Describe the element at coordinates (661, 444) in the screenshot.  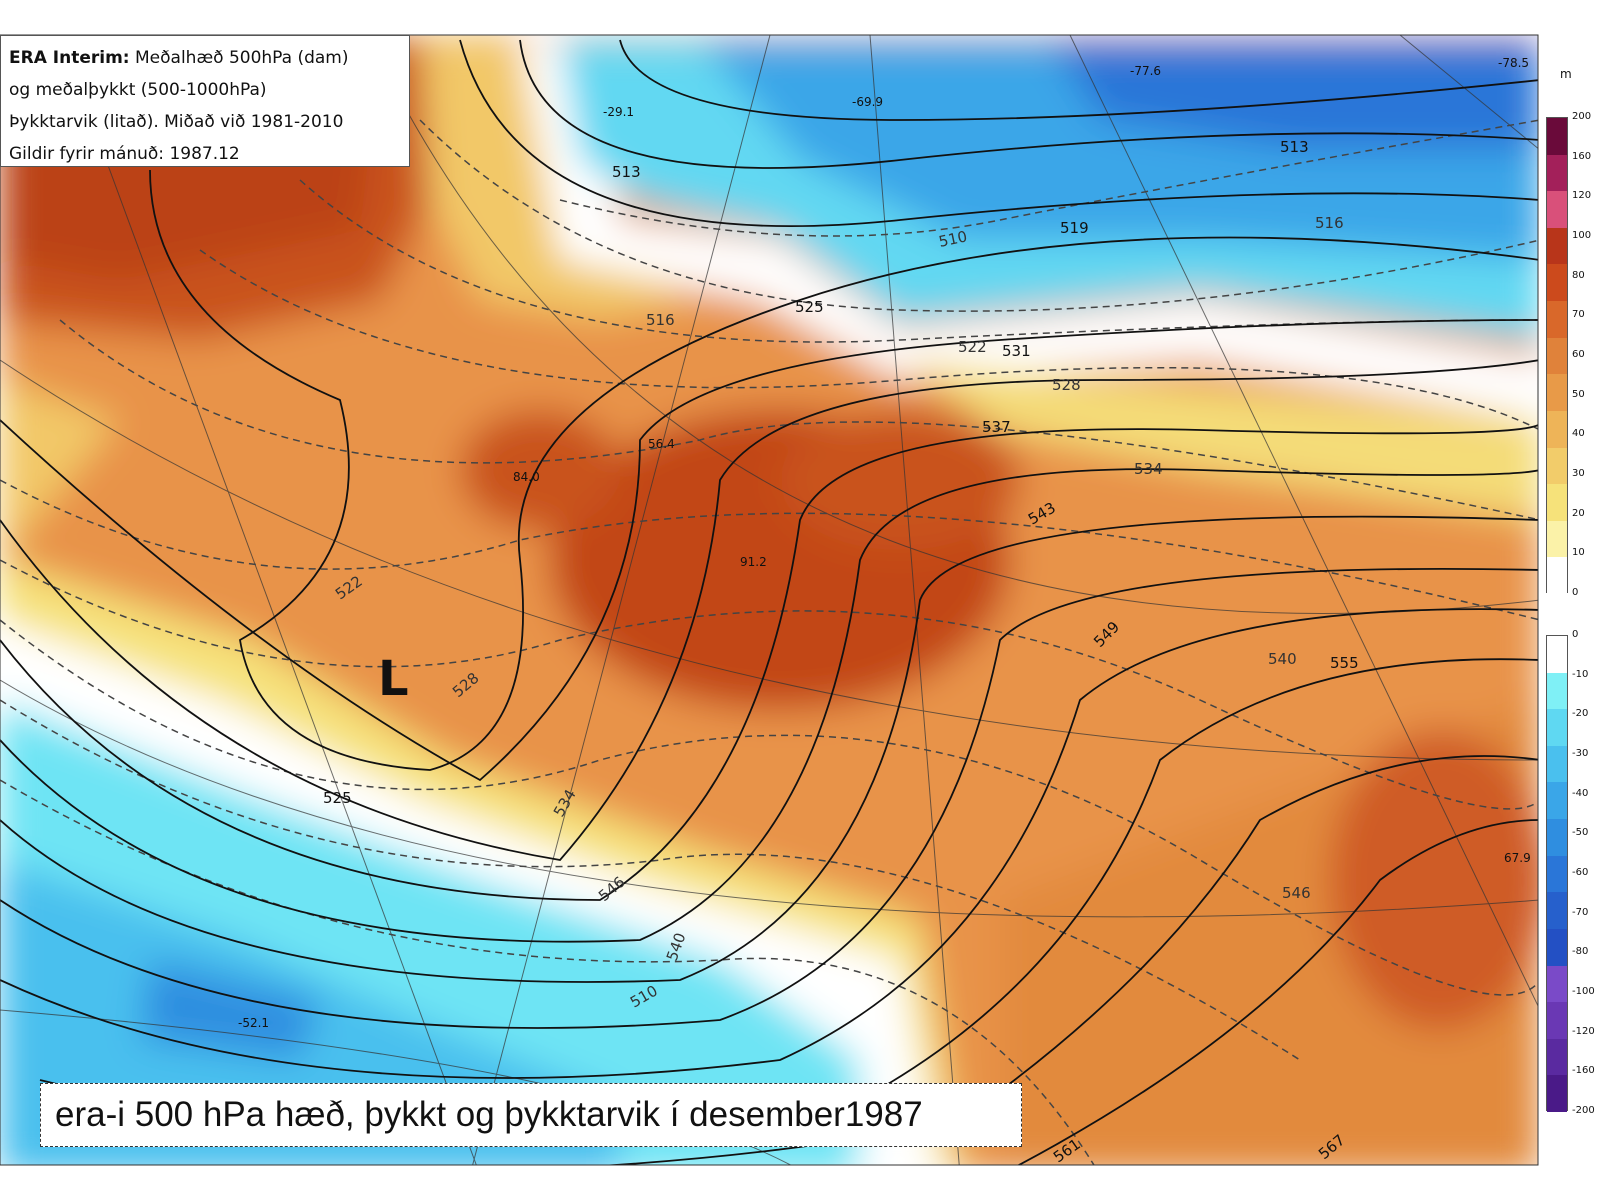
I see `anomaly-value: 56.4` at that location.